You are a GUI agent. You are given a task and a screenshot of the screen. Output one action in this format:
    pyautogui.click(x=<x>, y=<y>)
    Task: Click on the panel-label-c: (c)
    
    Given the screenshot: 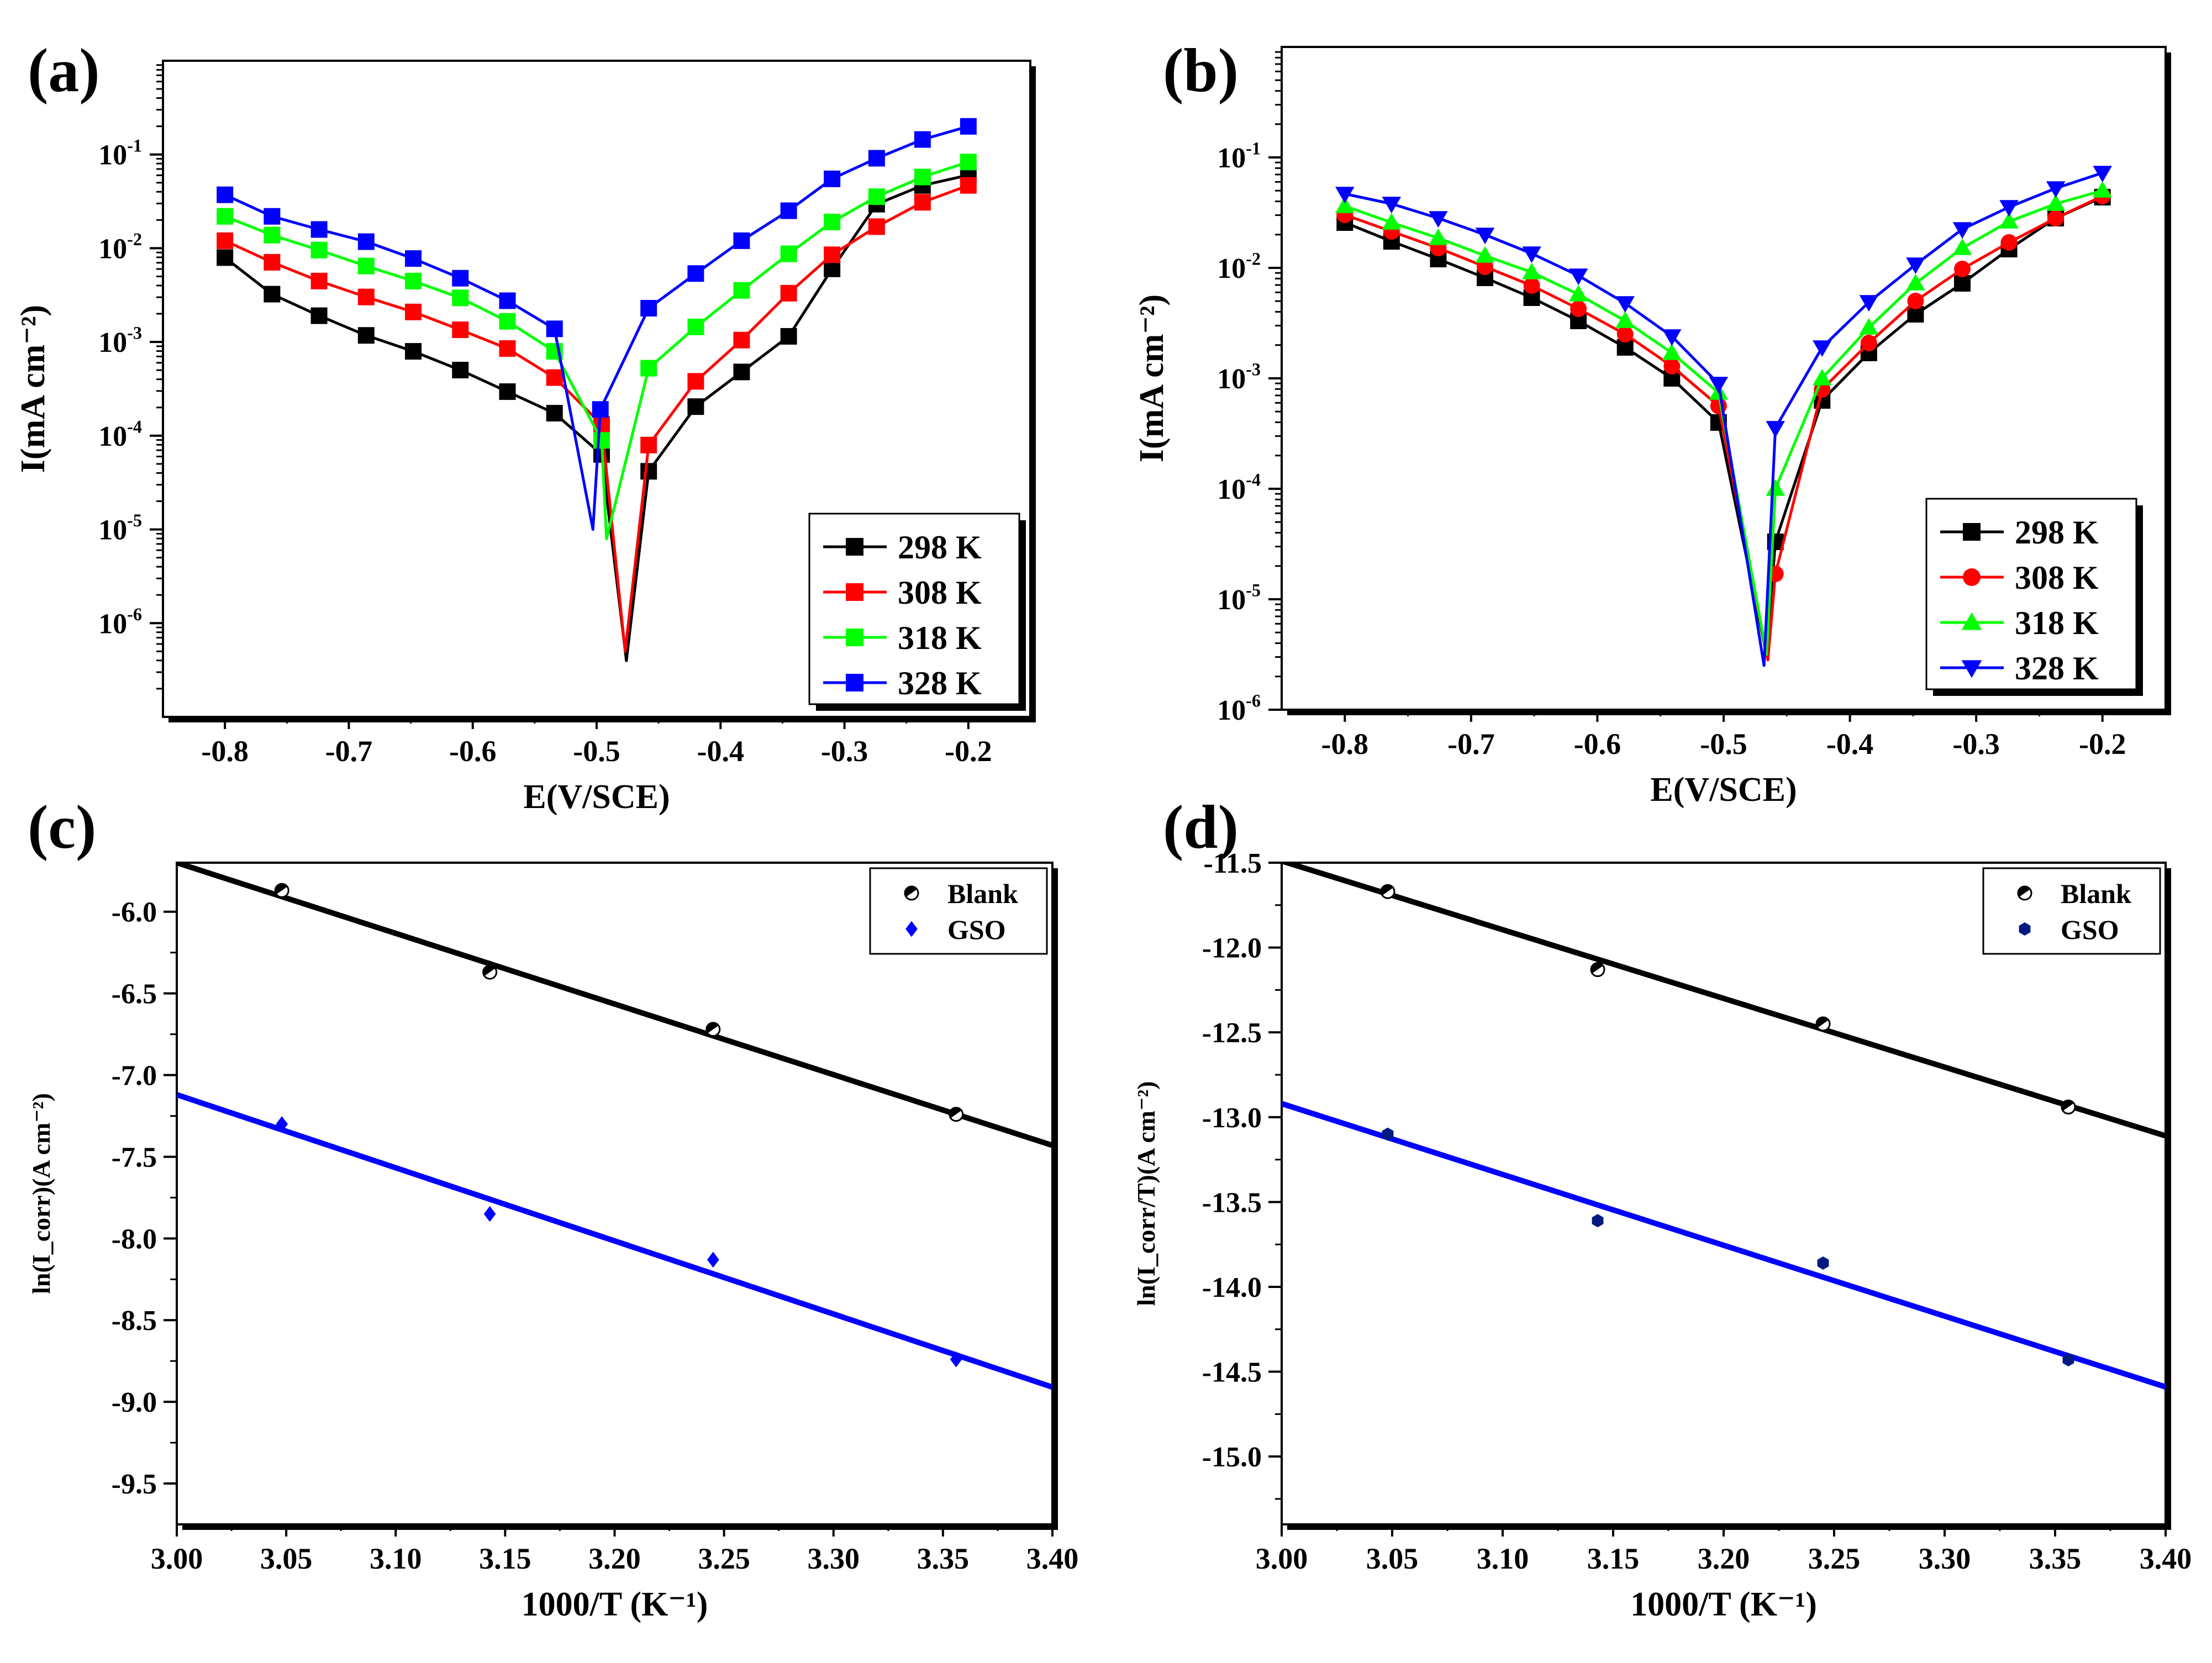 What is the action you would take?
    pyautogui.click(x=62, y=827)
    